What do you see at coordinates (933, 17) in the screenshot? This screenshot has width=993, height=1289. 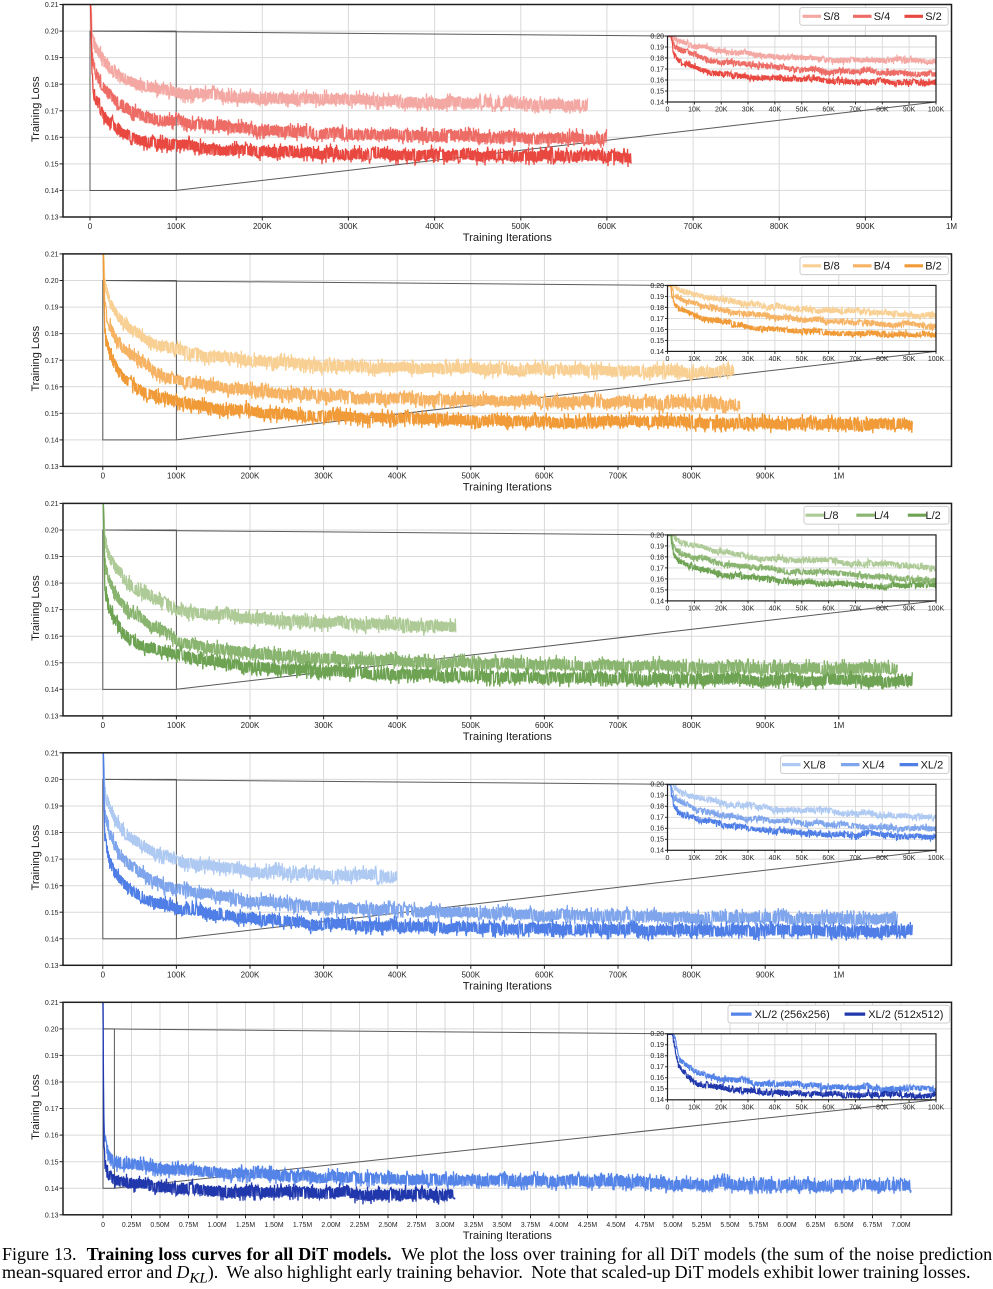 I see `svg-text: S/2` at bounding box center [933, 17].